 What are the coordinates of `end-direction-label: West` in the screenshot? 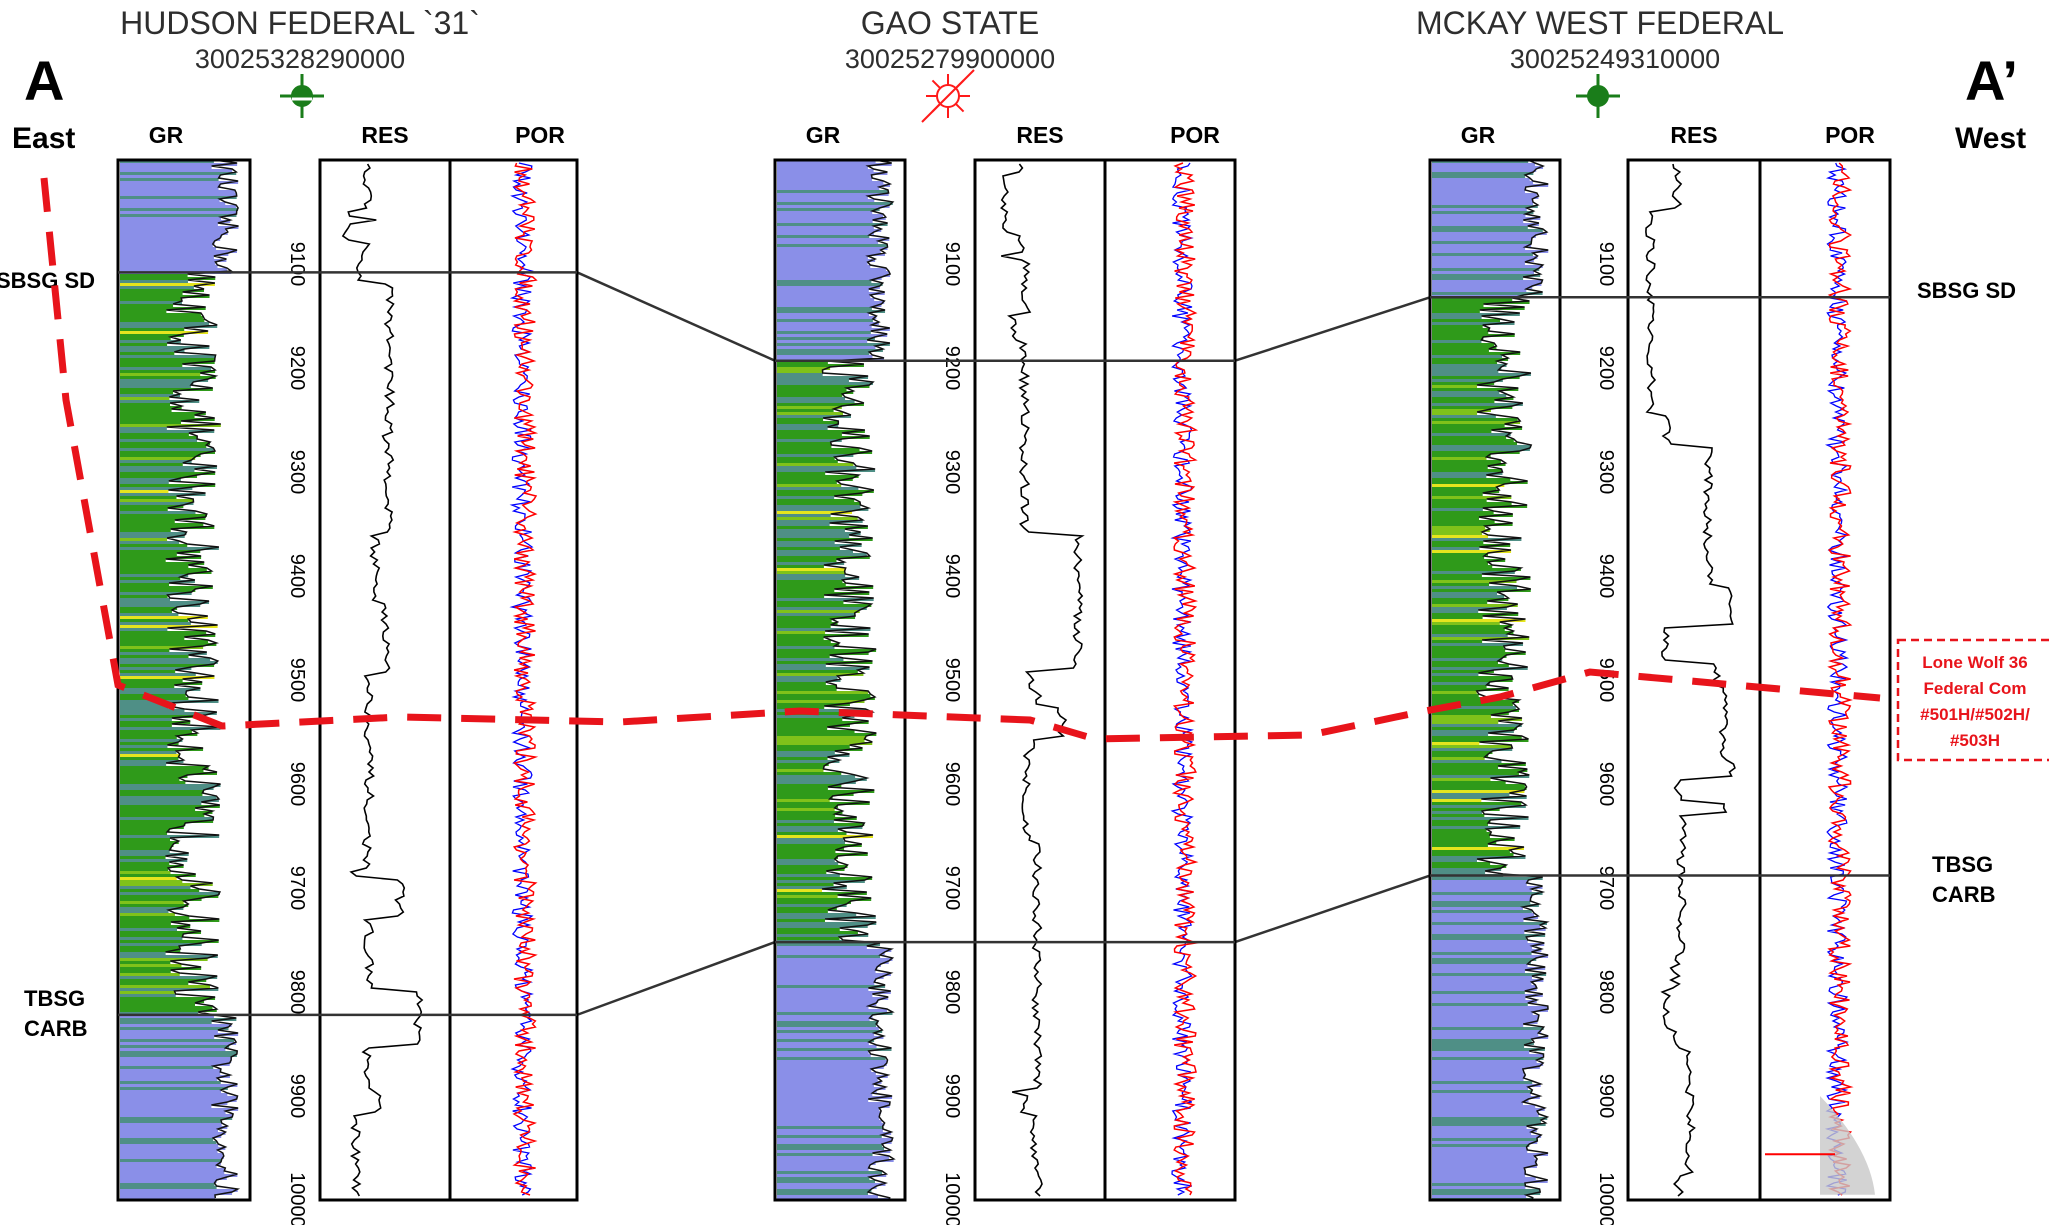 It's located at (1990, 138).